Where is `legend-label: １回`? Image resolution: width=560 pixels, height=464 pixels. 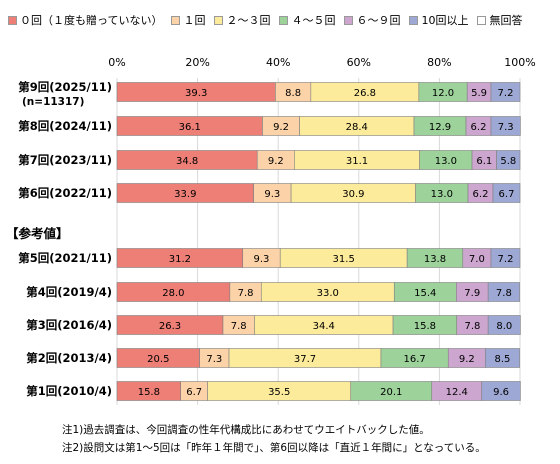 legend-label: １回 is located at coordinates (194, 20).